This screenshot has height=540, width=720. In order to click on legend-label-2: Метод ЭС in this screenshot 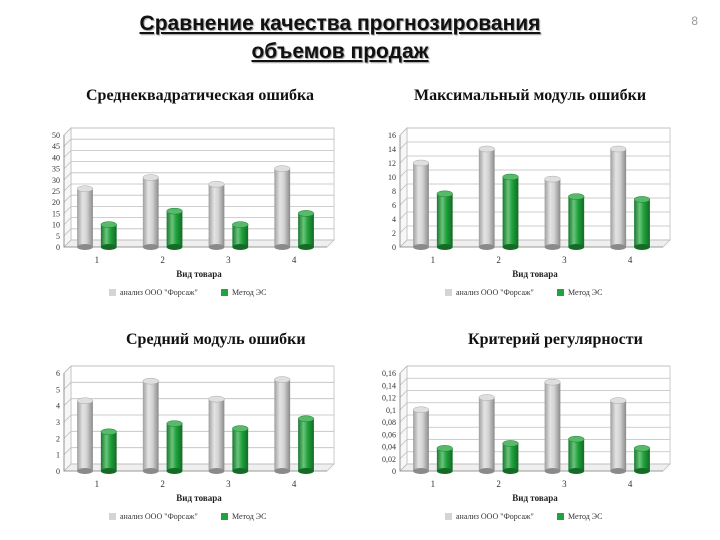, I will do `click(585, 292)`.